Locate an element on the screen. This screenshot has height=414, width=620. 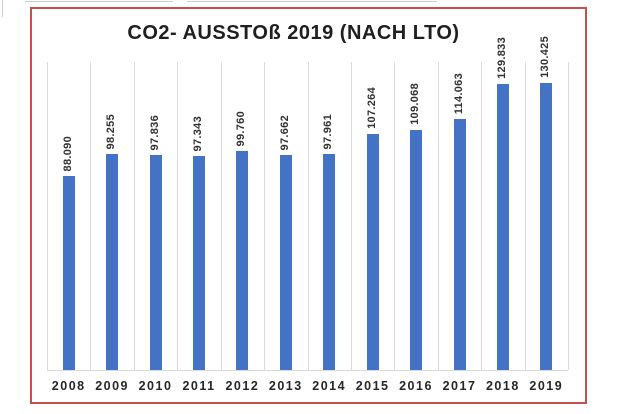
chart-title: CO2- AUSSTOß 2019 (NACH LTO) is located at coordinates (293, 33).